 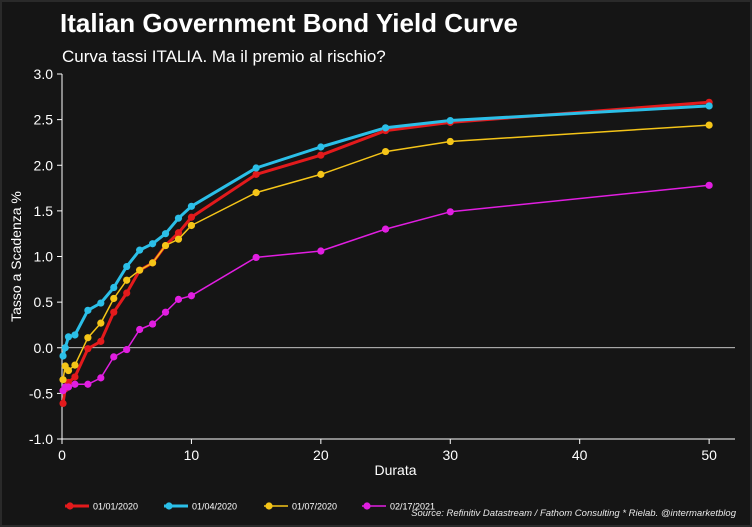 What do you see at coordinates (289, 23) in the screenshot?
I see `chart-title: Italian Government Bond Yield Curve` at bounding box center [289, 23].